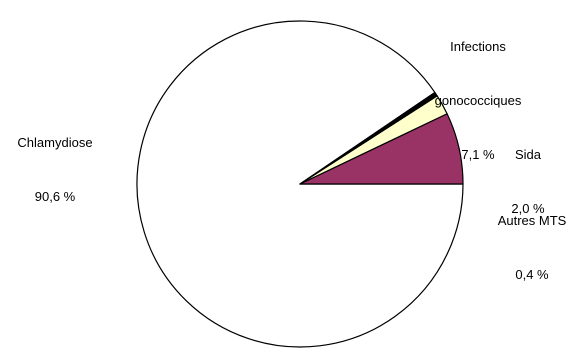 The width and height of the screenshot is (584, 356). What do you see at coordinates (528, 173) in the screenshot?
I see `slice-label-sida: Sida 2,0 %` at bounding box center [528, 173].